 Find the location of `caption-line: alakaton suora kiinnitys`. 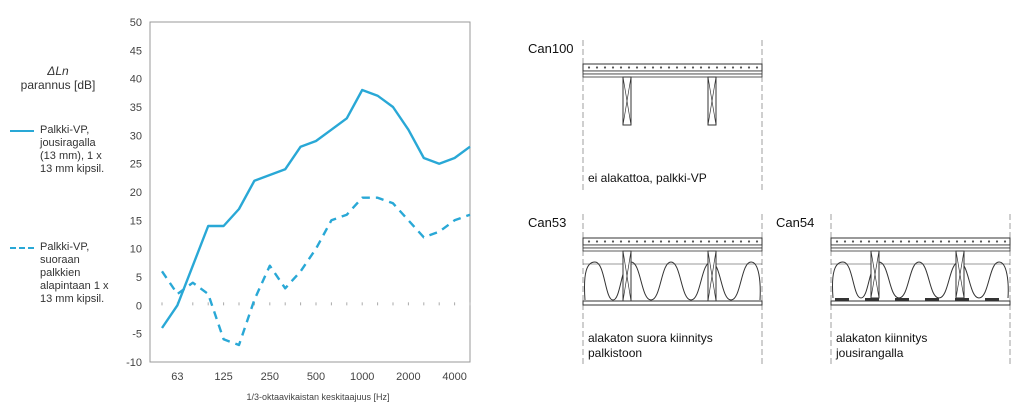

caption-line: alakaton suora kiinnitys is located at coordinates (650, 338).